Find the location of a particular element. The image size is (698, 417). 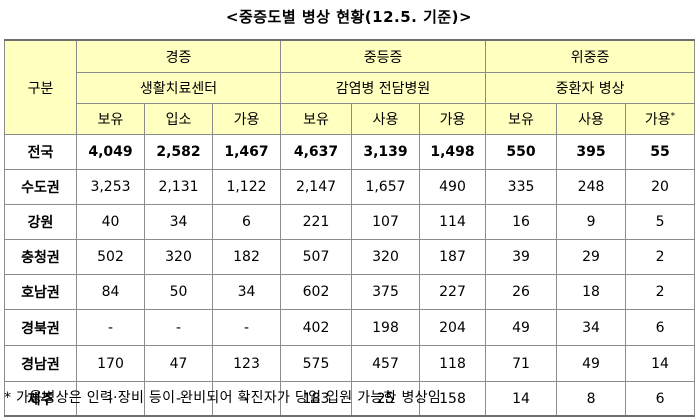

table-cell: 20 is located at coordinates (660, 187).